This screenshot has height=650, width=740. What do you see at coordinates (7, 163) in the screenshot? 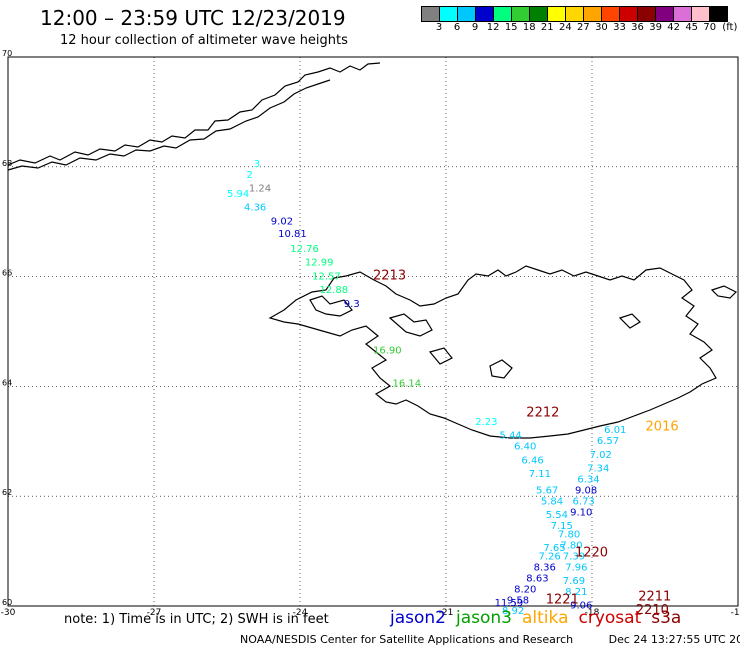
I see `lat-tick-label: 68` at bounding box center [7, 163].